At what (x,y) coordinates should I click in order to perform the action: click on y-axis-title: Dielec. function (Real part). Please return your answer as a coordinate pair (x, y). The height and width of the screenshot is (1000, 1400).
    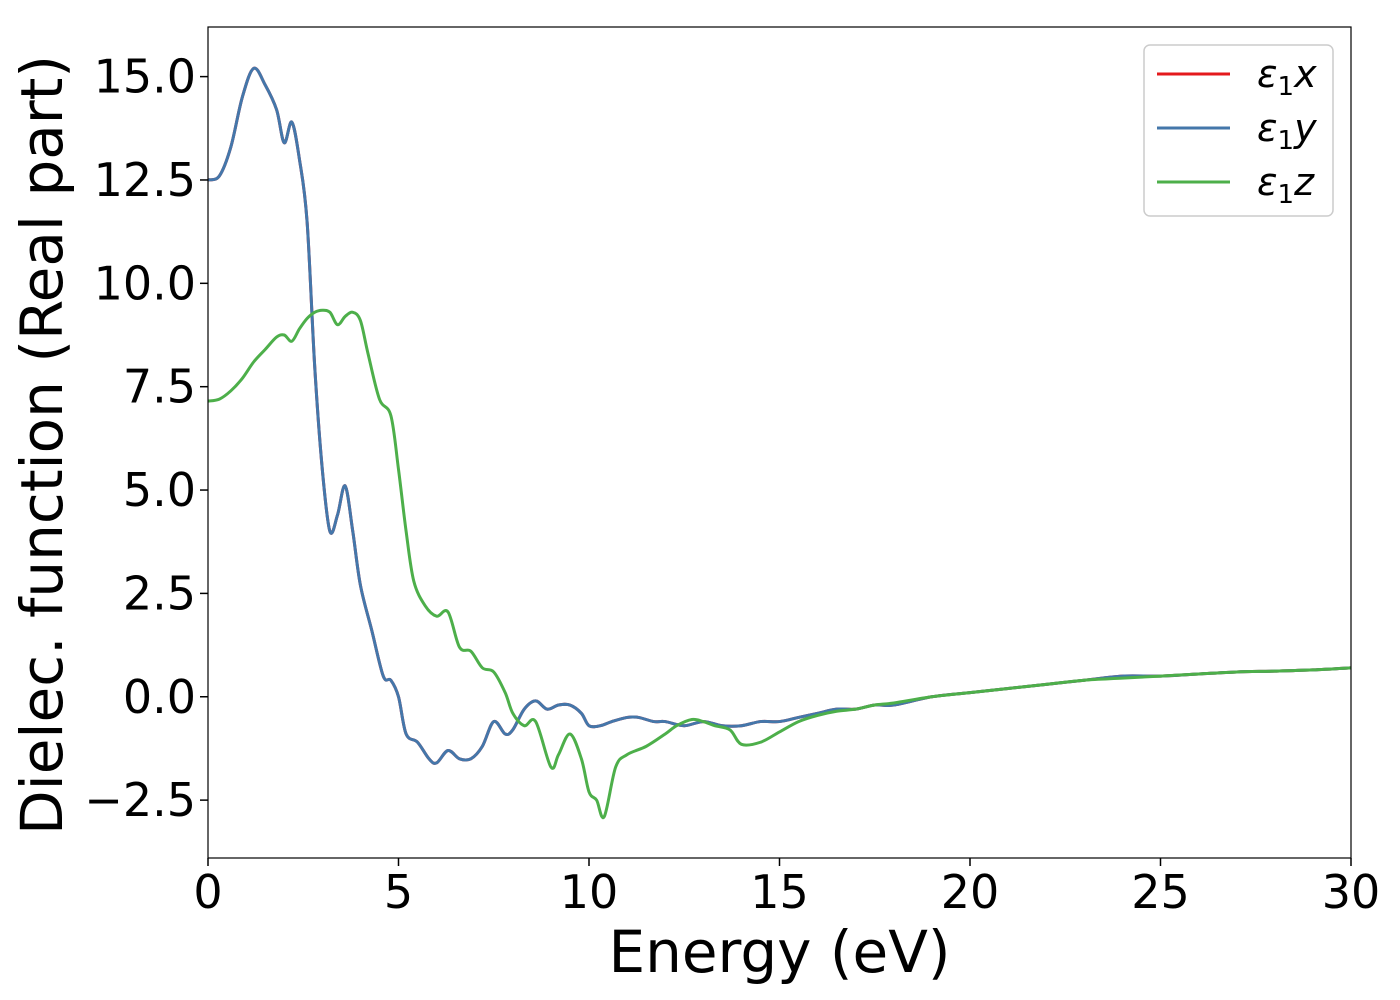
    Looking at the image, I should click on (42, 445).